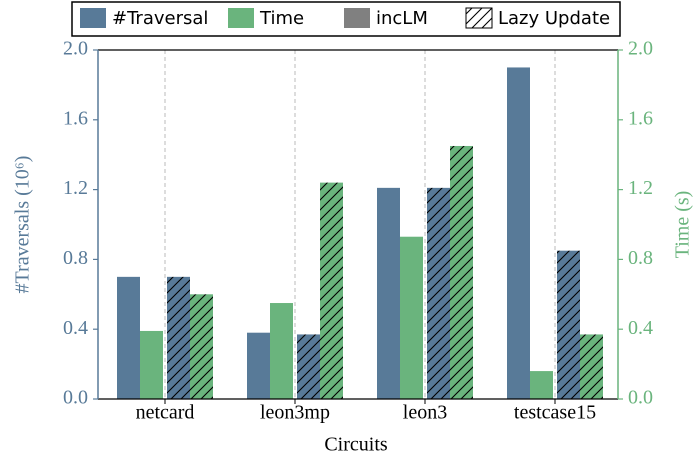 Image resolution: width=698 pixels, height=458 pixels. What do you see at coordinates (640, 398) in the screenshot?
I see `y2-tick-label: 0.0` at bounding box center [640, 398].